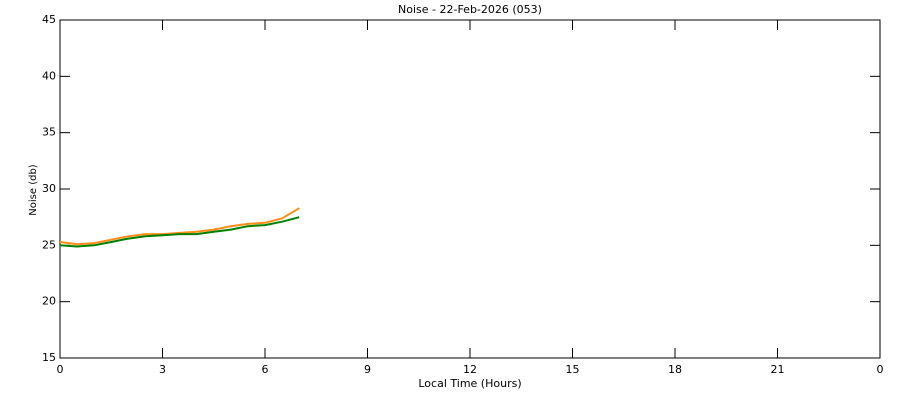 This screenshot has width=900, height=400. What do you see at coordinates (470, 9) in the screenshot?
I see `chart-title: Noise - 22-Feb-2026 (053)` at bounding box center [470, 9].